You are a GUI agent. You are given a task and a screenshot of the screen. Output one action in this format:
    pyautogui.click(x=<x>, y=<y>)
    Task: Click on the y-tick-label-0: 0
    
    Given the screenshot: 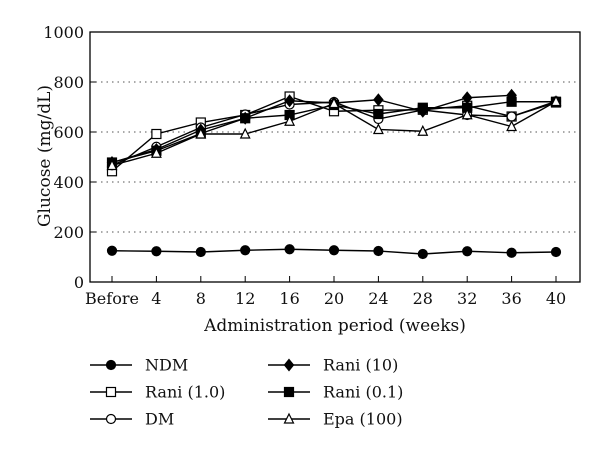 What is the action you would take?
    pyautogui.click(x=79, y=282)
    